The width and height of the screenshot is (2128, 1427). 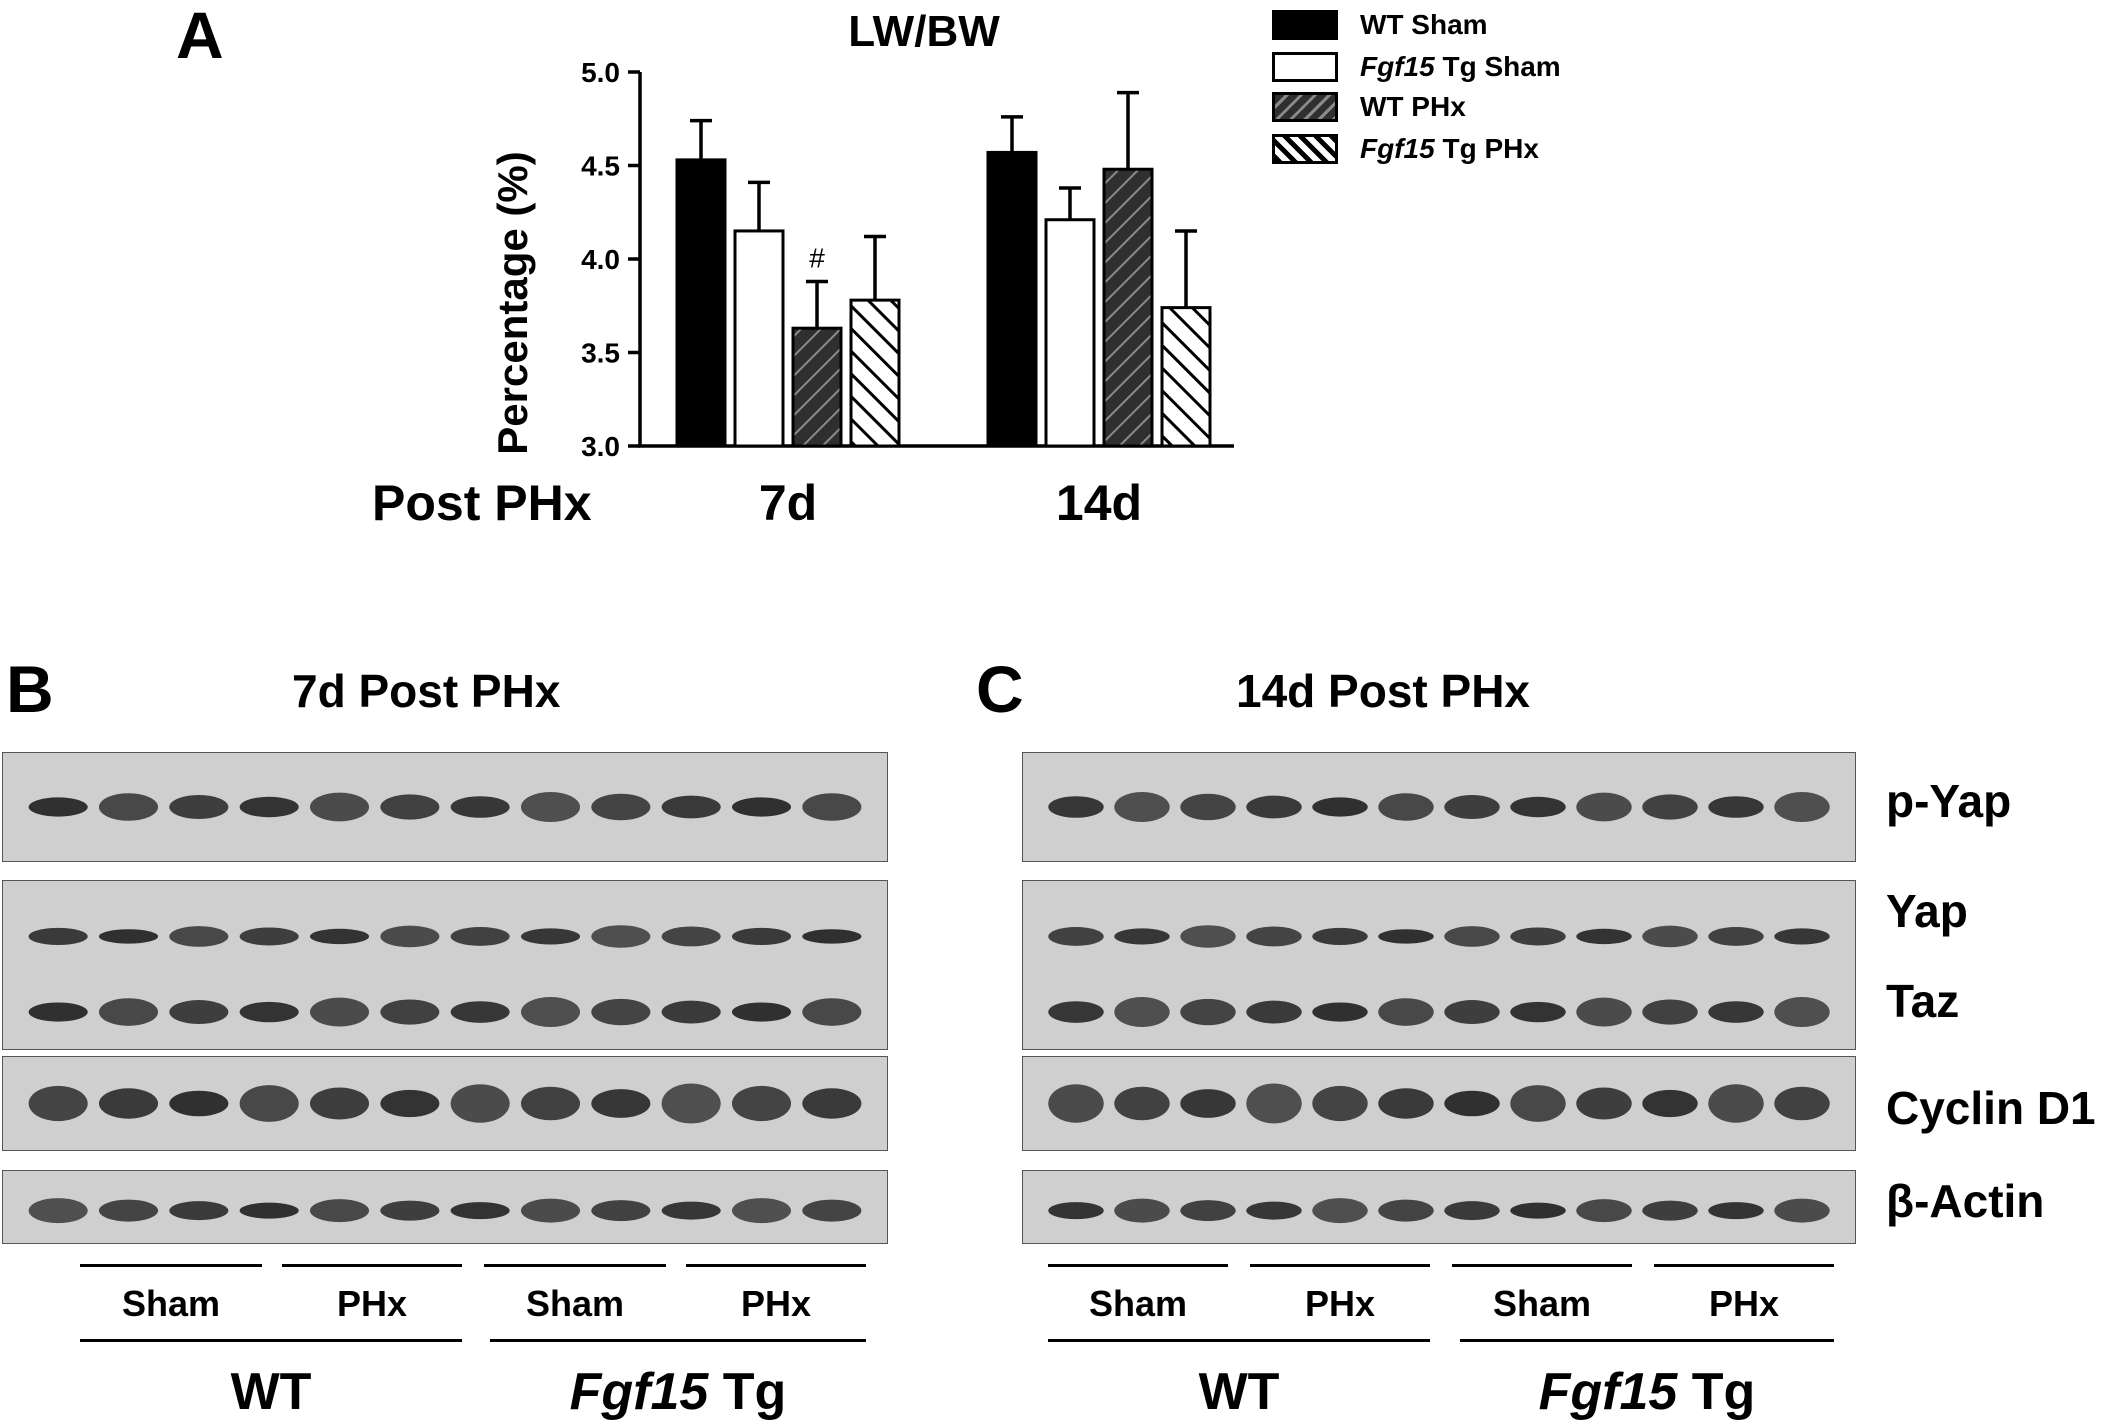 What do you see at coordinates (924, 31) in the screenshot?
I see `chart-title: LW/BW` at bounding box center [924, 31].